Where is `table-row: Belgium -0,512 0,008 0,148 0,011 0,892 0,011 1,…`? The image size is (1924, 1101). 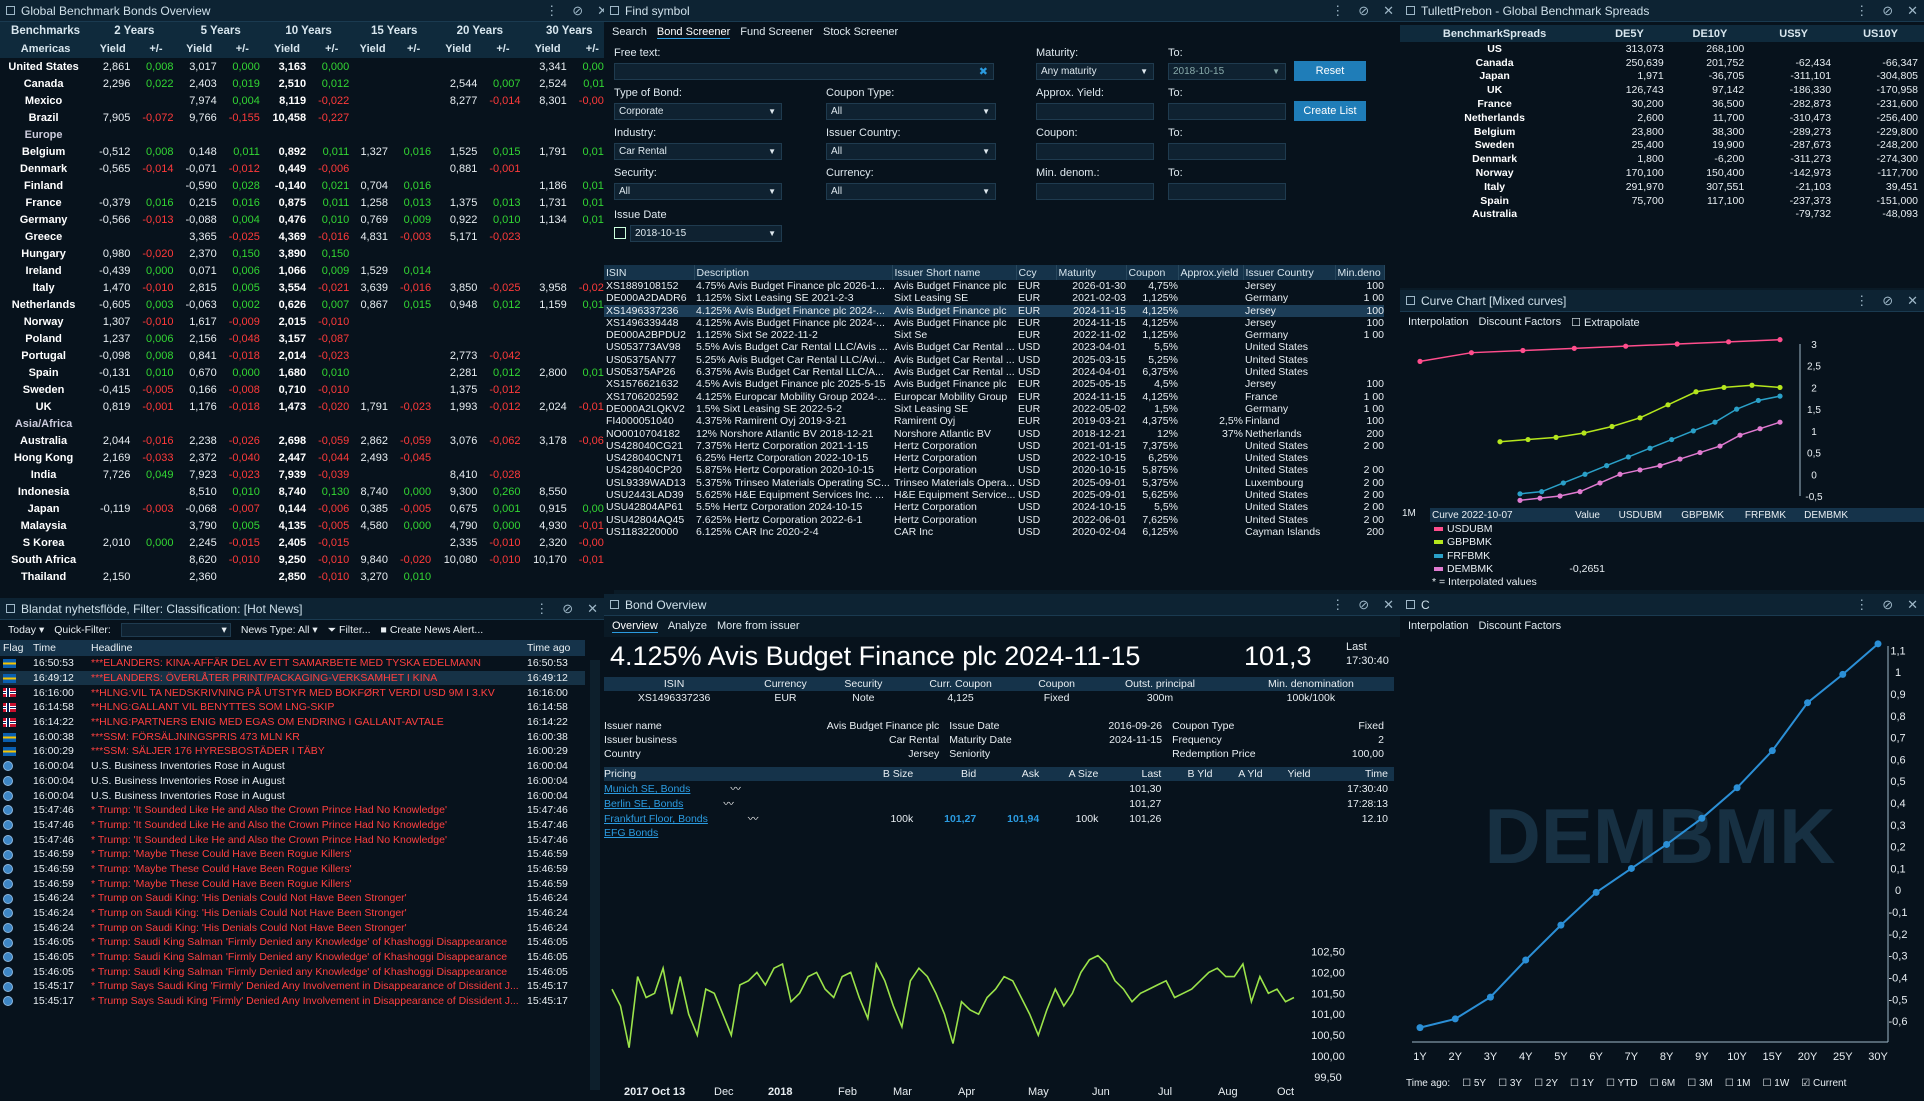 table-row: Belgium -0,512 0,008 0,148 0,011 0,892 0,011 1,… is located at coordinates (307, 151).